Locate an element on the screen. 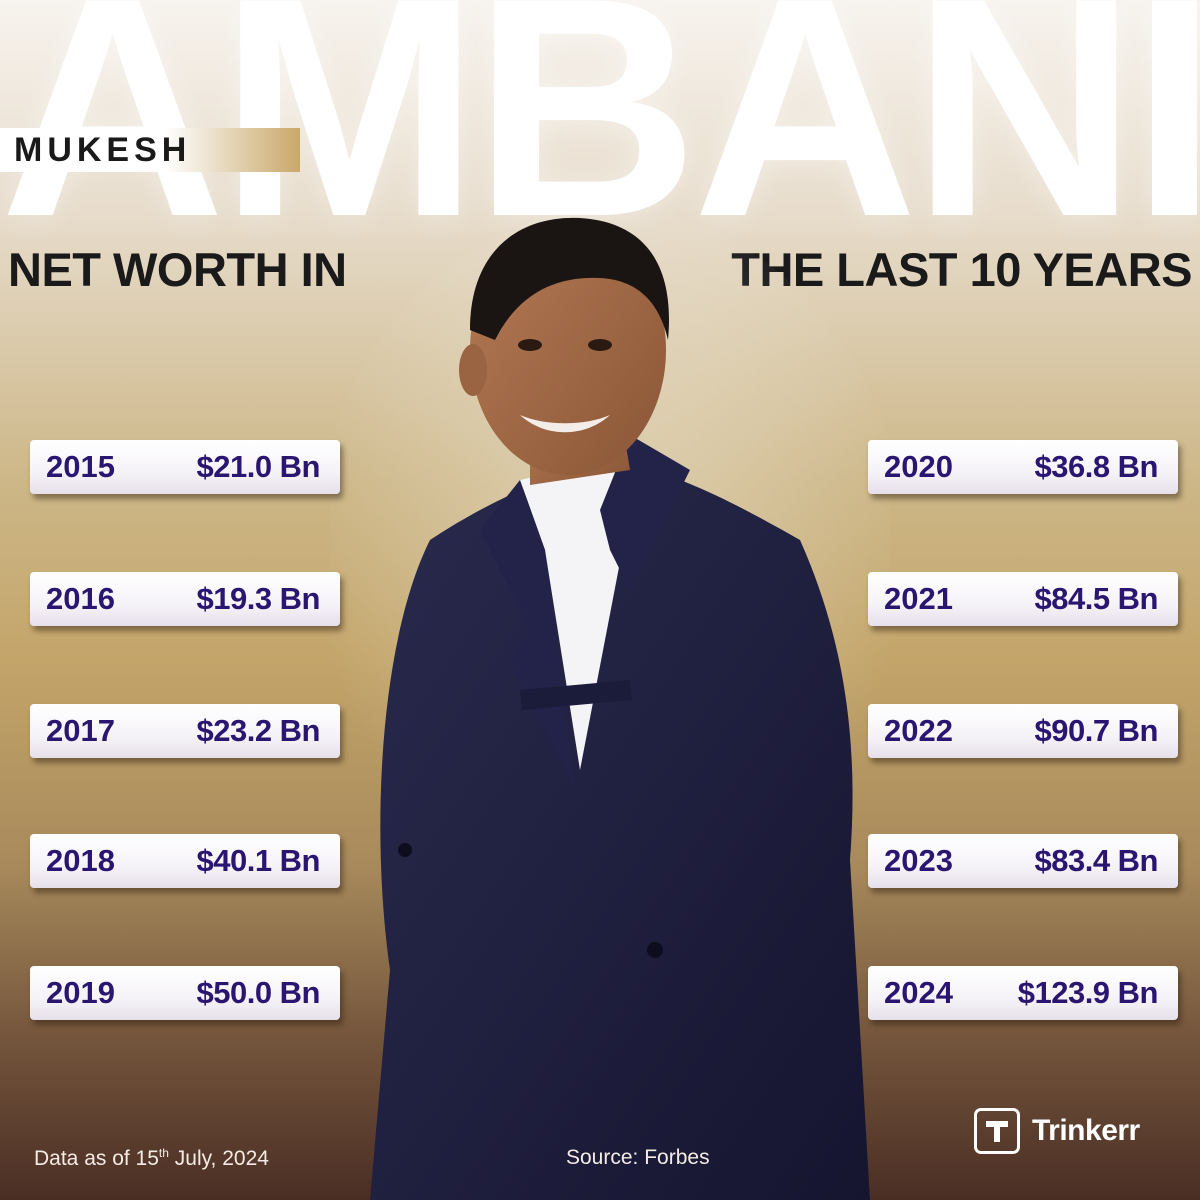 The height and width of the screenshot is (1200, 1200). brand-name: Trinkerr is located at coordinates (1086, 1130).